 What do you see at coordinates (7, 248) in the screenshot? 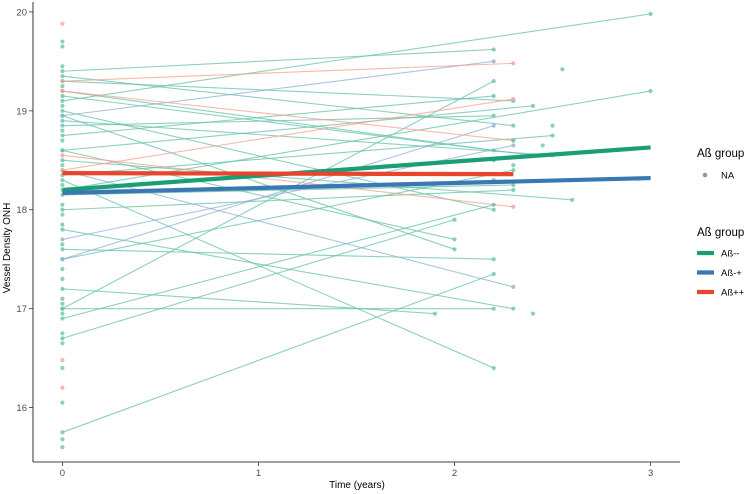
I see `y-axis-title: Vessel Density ONH` at bounding box center [7, 248].